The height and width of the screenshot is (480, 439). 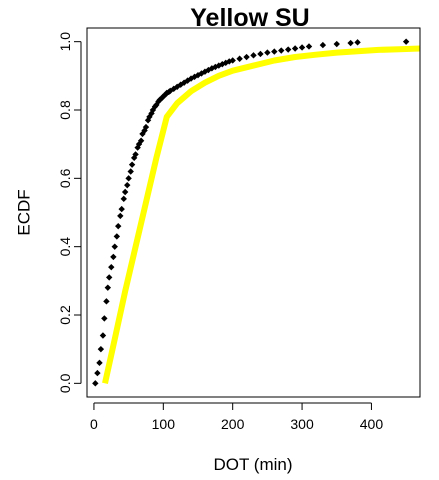 I want to click on x-axis-label: DOT (min), so click(x=252, y=464).